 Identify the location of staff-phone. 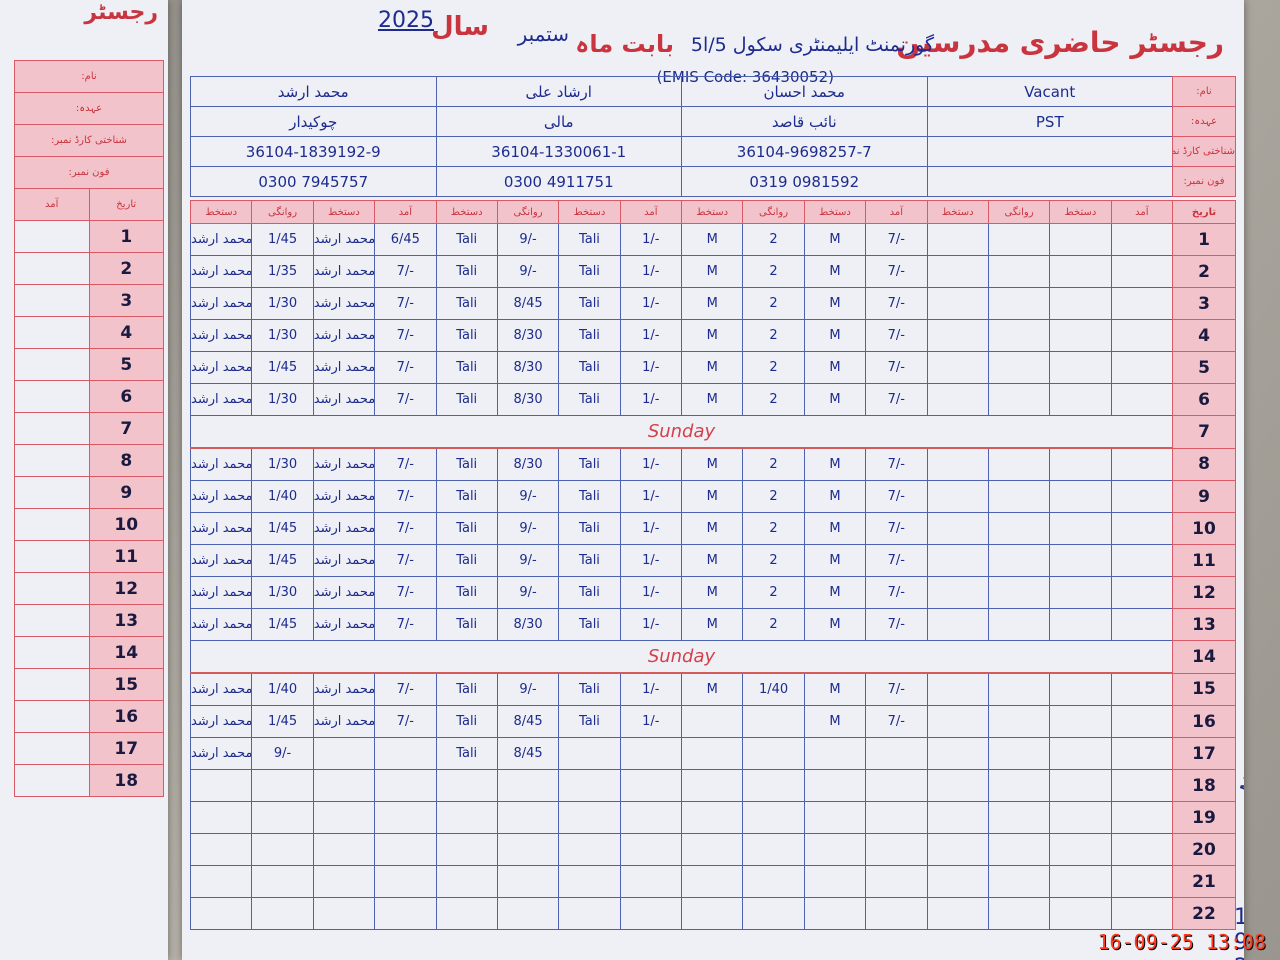
(1049, 181).